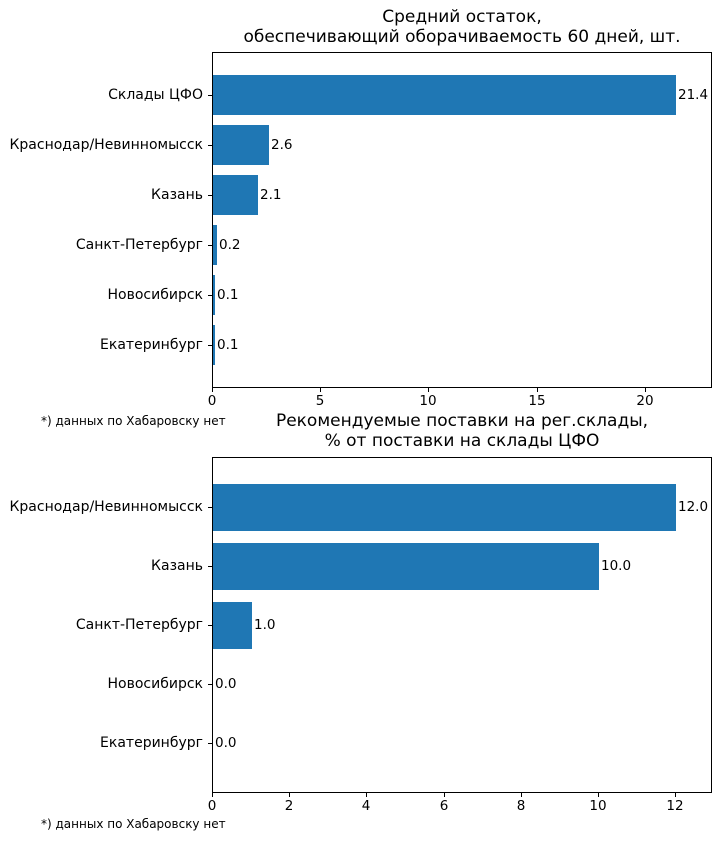 This screenshot has height=841, width=718. Describe the element at coordinates (155, 95) in the screenshot. I see `category-label: Склады ЦФО` at that location.